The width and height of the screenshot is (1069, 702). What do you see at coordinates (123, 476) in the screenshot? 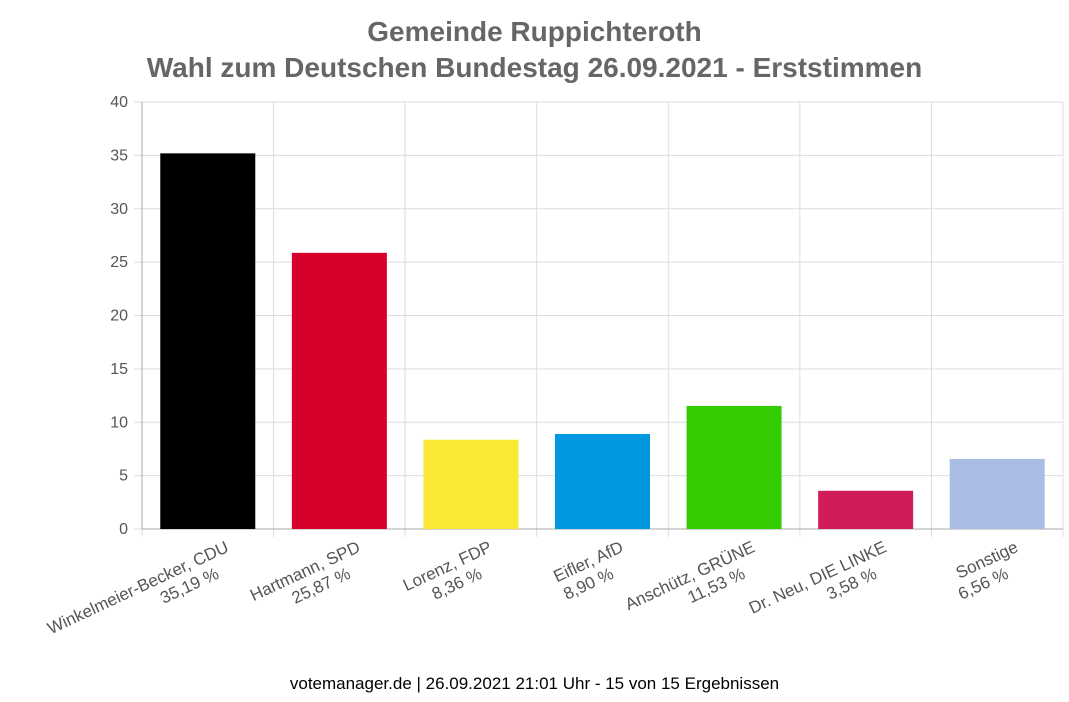
I see `y-tick-label: 5` at bounding box center [123, 476].